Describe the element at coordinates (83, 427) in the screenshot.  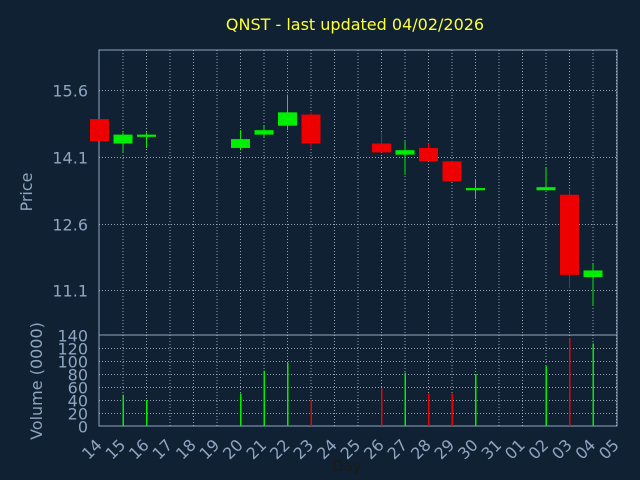
I see `volume-tick-label: 0` at that location.